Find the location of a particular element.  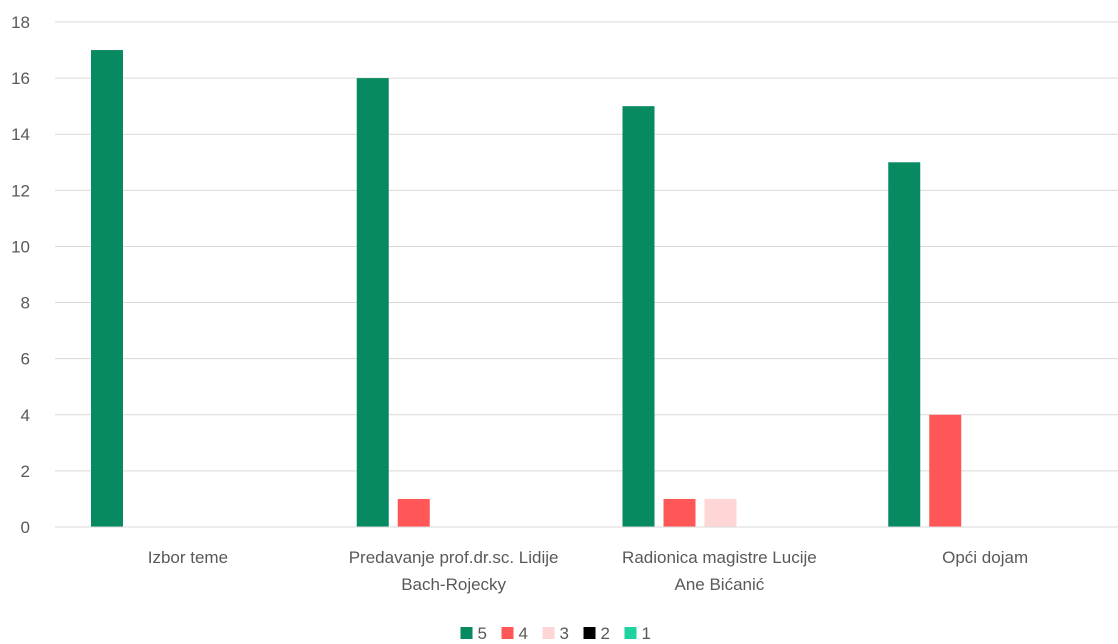

legend-item-1: 1 is located at coordinates (637, 633).